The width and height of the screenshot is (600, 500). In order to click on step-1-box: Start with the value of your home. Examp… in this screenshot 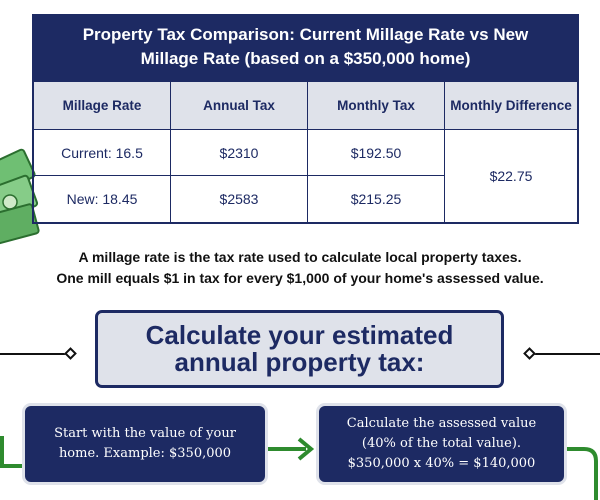, I will do `click(145, 444)`.